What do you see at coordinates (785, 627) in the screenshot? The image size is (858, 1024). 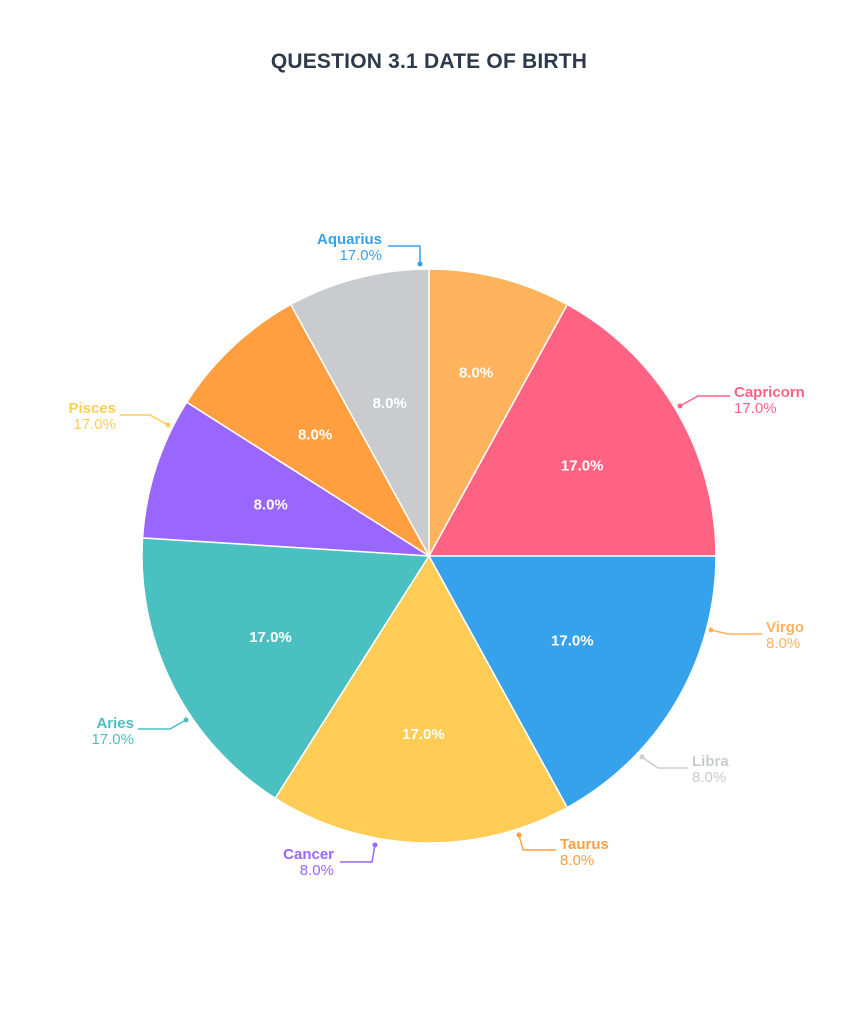 I see `outer-label-name-virgo: Virgo` at bounding box center [785, 627].